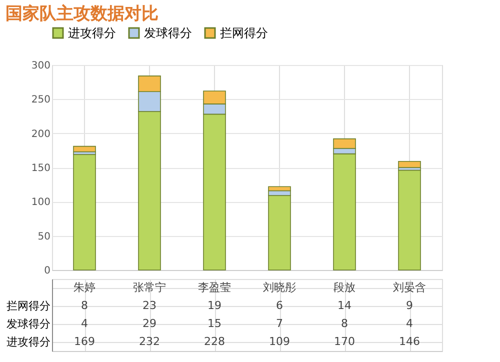 This screenshot has height=362, width=500. I want to click on data-label: 232, so click(149, 341).